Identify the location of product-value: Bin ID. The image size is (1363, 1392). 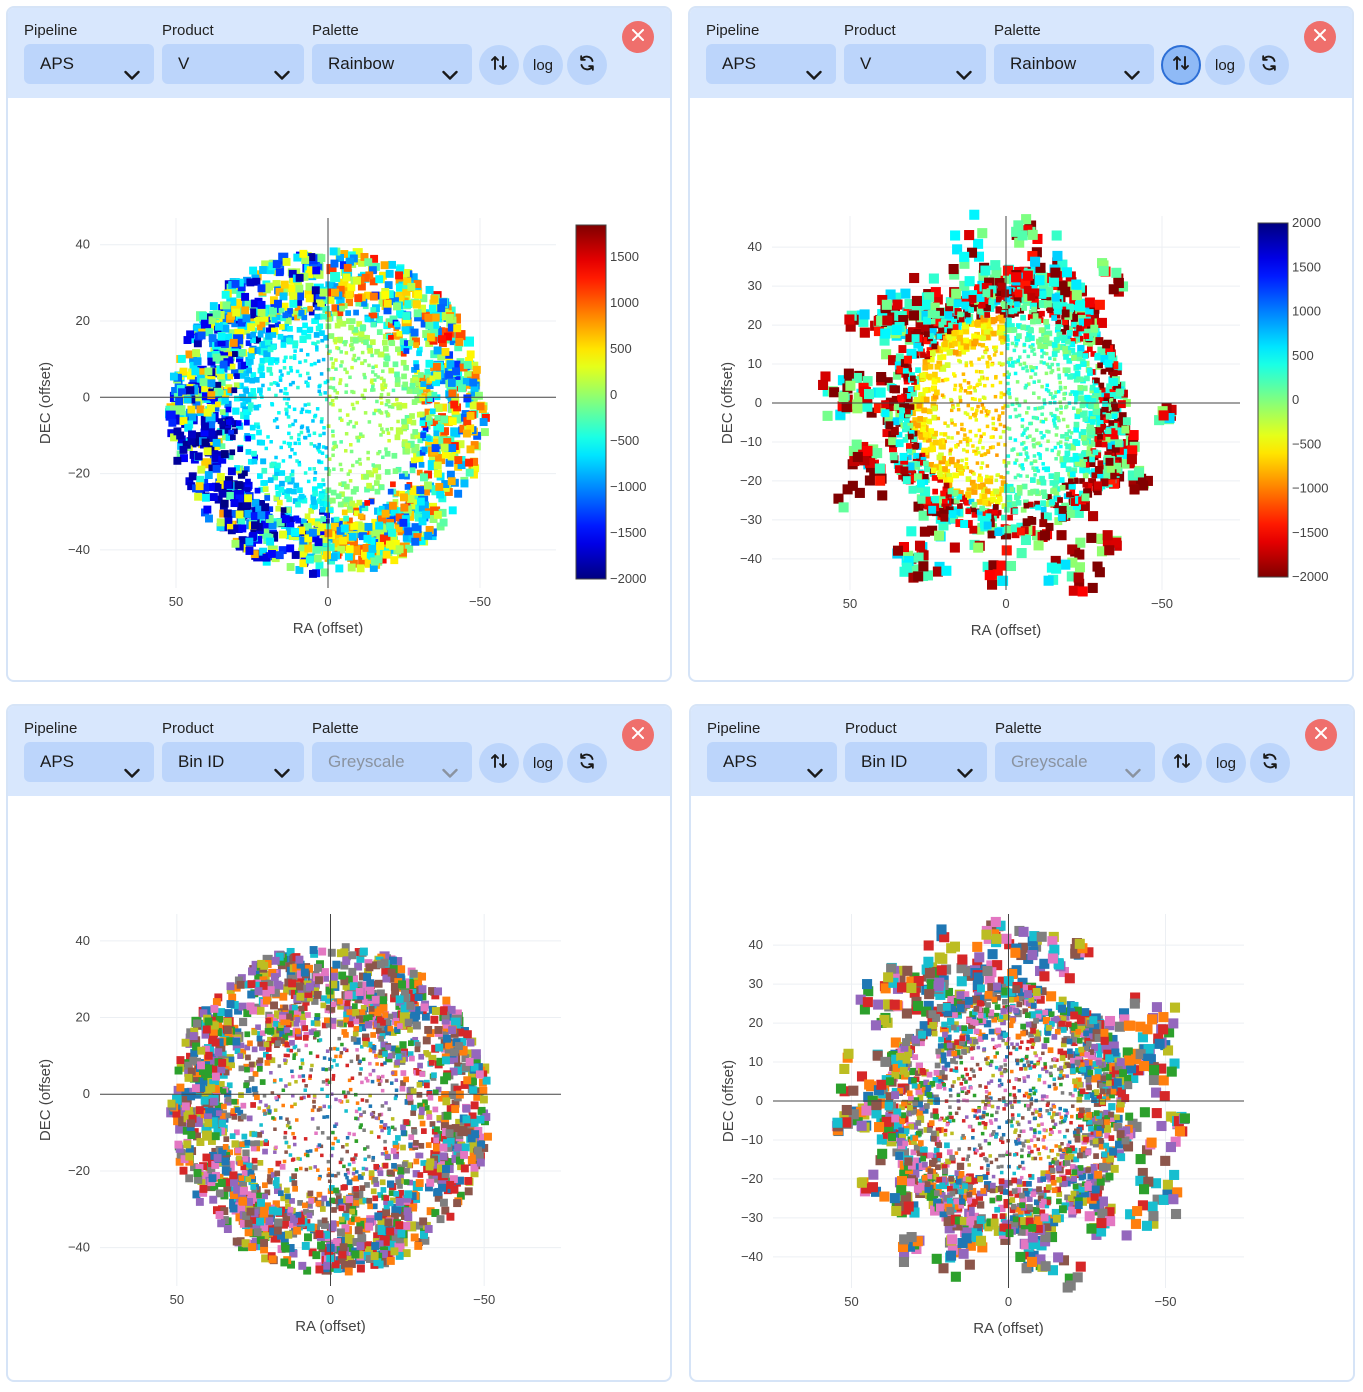
(201, 761).